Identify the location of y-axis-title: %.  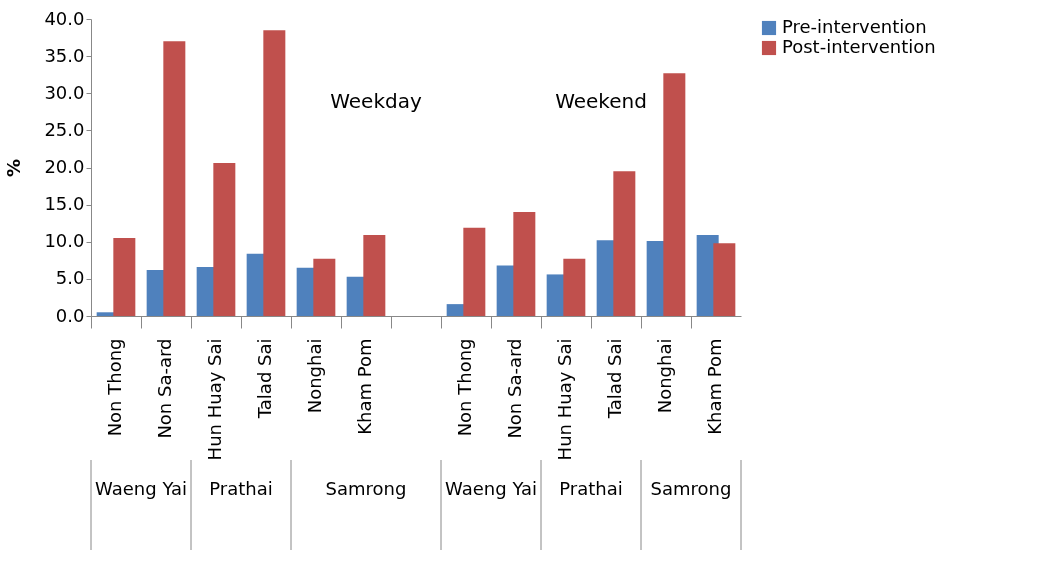
(14, 168).